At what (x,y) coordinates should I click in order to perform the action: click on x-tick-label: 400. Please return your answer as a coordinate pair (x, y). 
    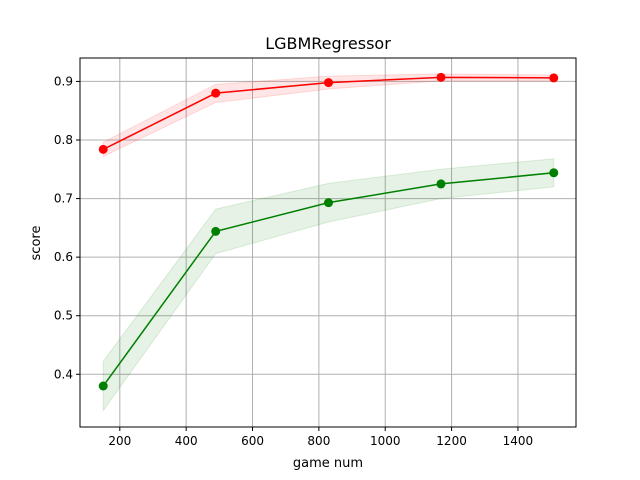
    Looking at the image, I should click on (186, 441).